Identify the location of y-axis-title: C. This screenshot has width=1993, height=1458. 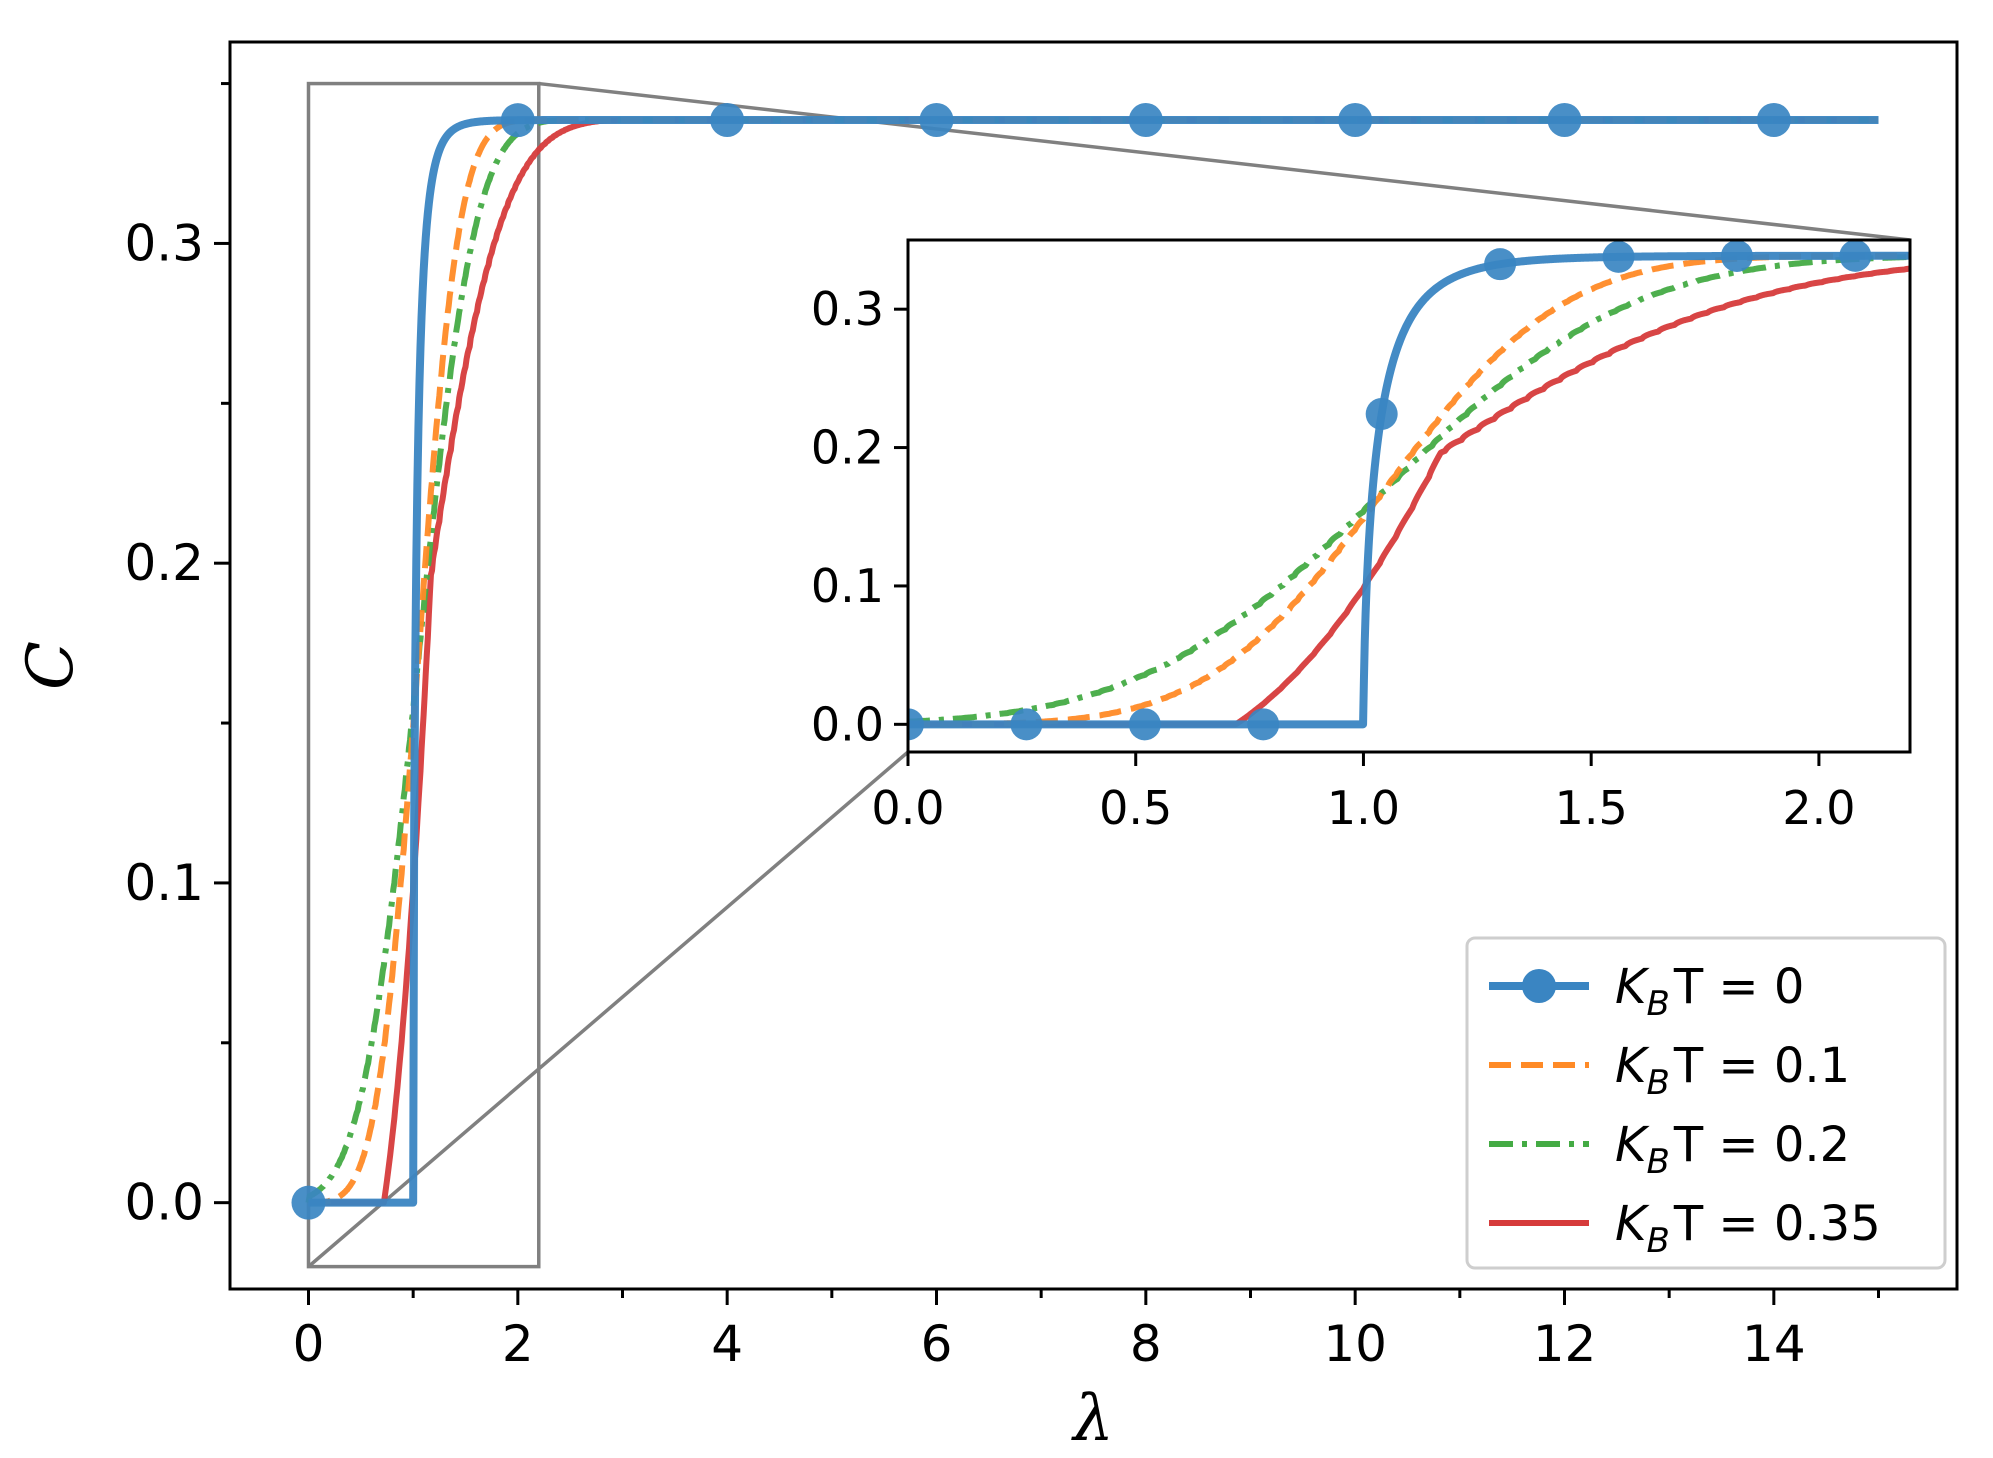
(51, 665).